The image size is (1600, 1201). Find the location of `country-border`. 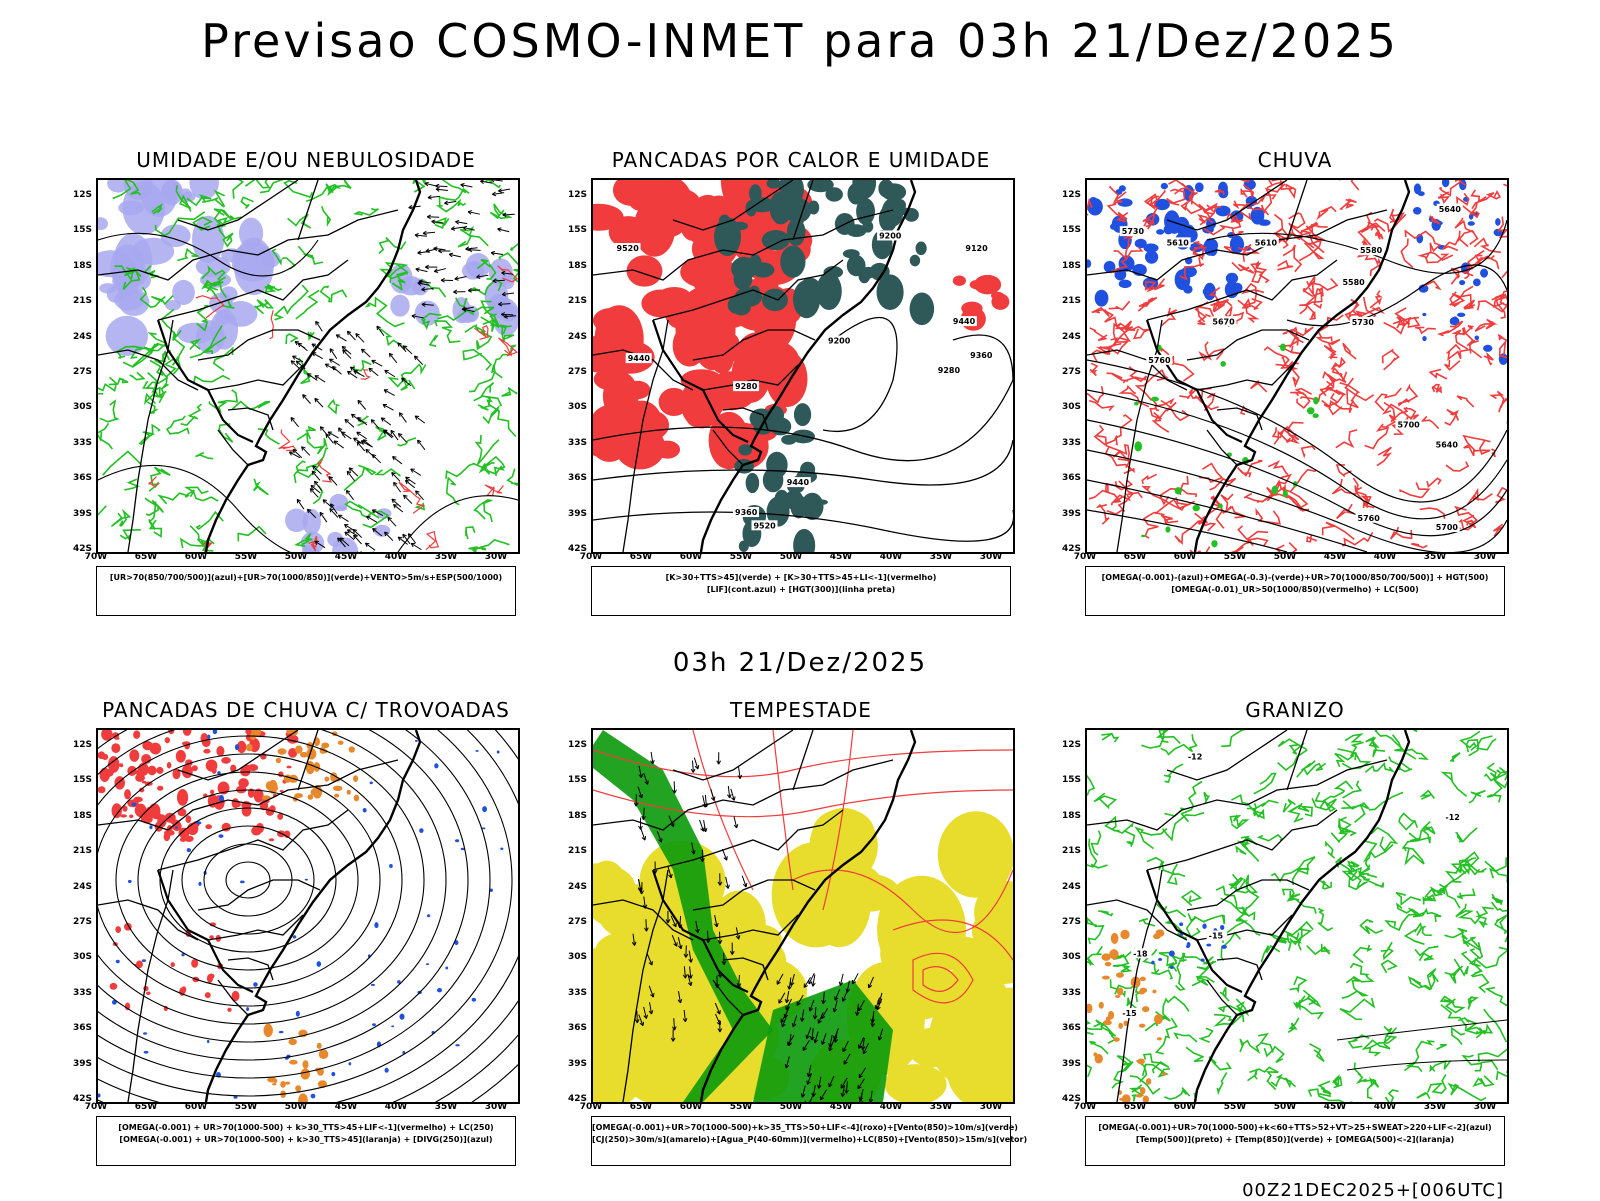

country-border is located at coordinates (1194, 381).